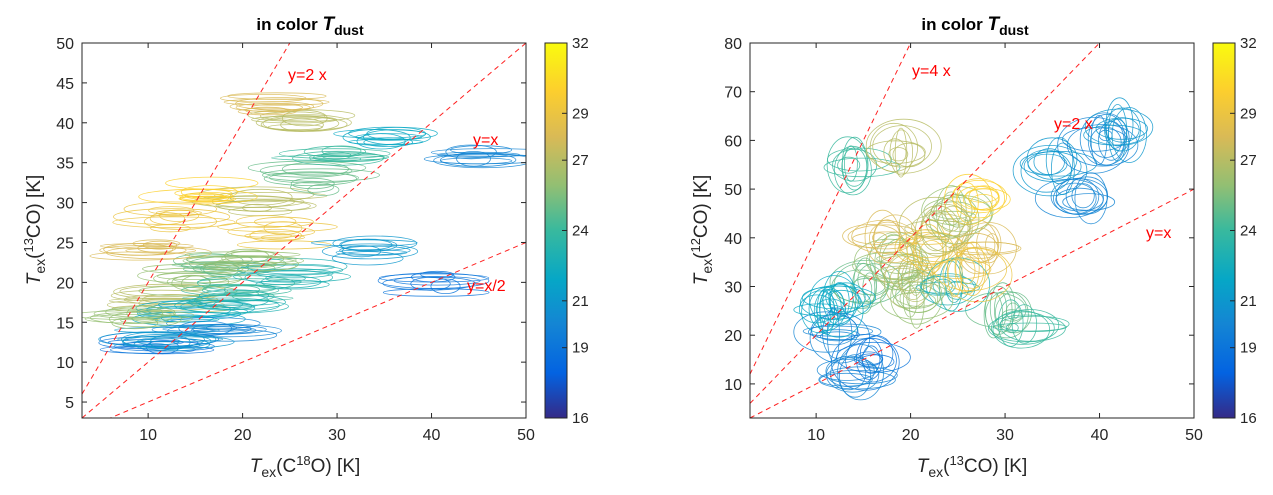 The width and height of the screenshot is (1273, 495). What do you see at coordinates (1100, 435) in the screenshot?
I see `right-x-tick-label: 40` at bounding box center [1100, 435].